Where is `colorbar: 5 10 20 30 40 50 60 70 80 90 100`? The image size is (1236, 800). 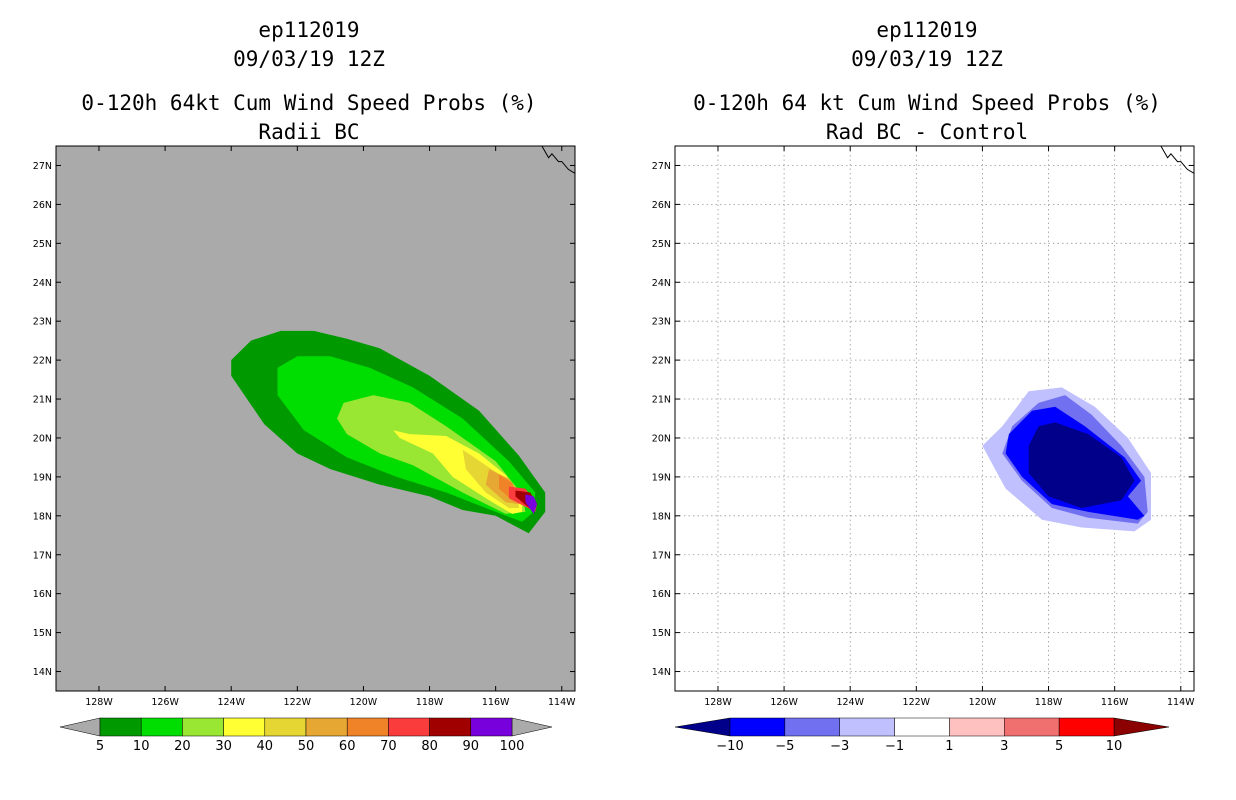 colorbar: 5 10 20 30 40 50 60 70 80 90 100 is located at coordinates (306, 735).